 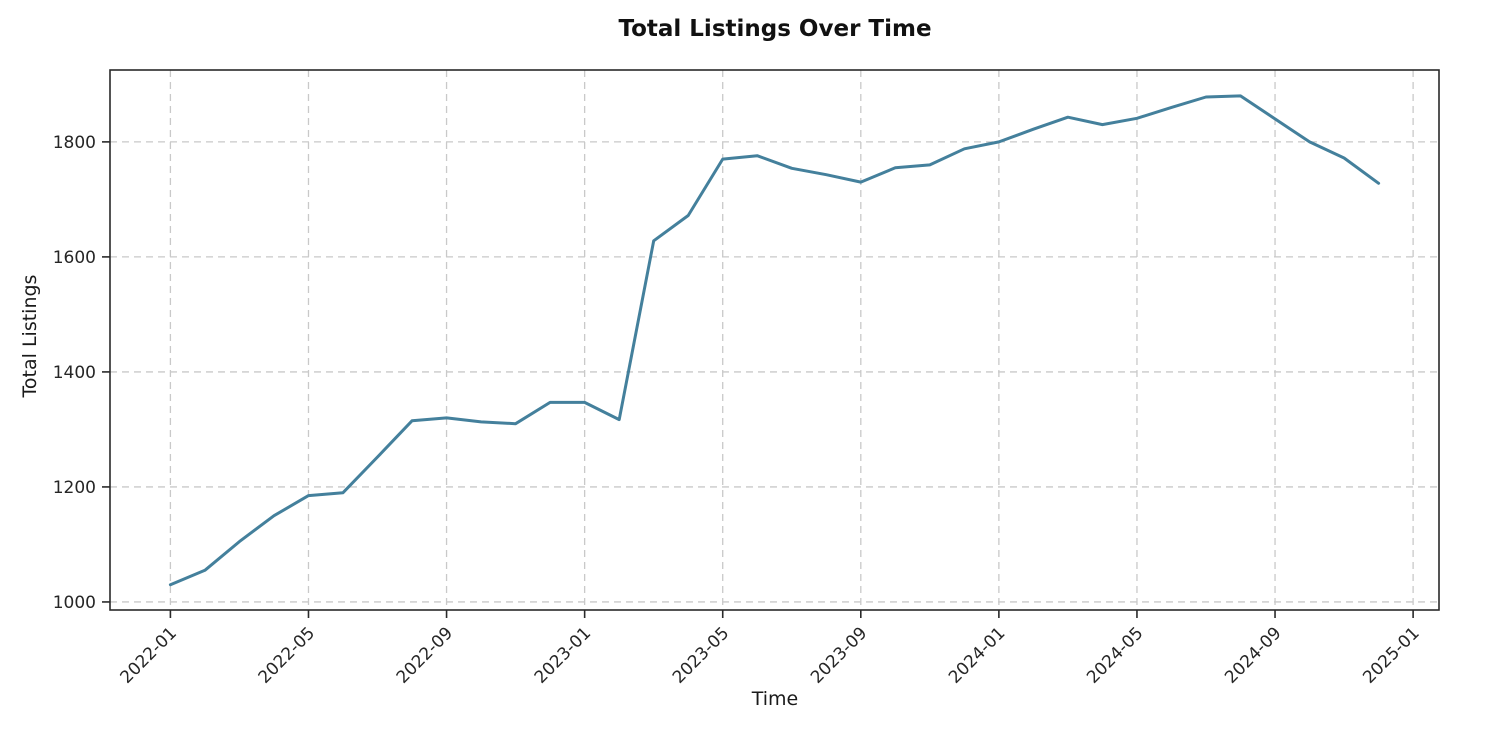 What do you see at coordinates (775, 699) in the screenshot?
I see `x-axis-label: Time` at bounding box center [775, 699].